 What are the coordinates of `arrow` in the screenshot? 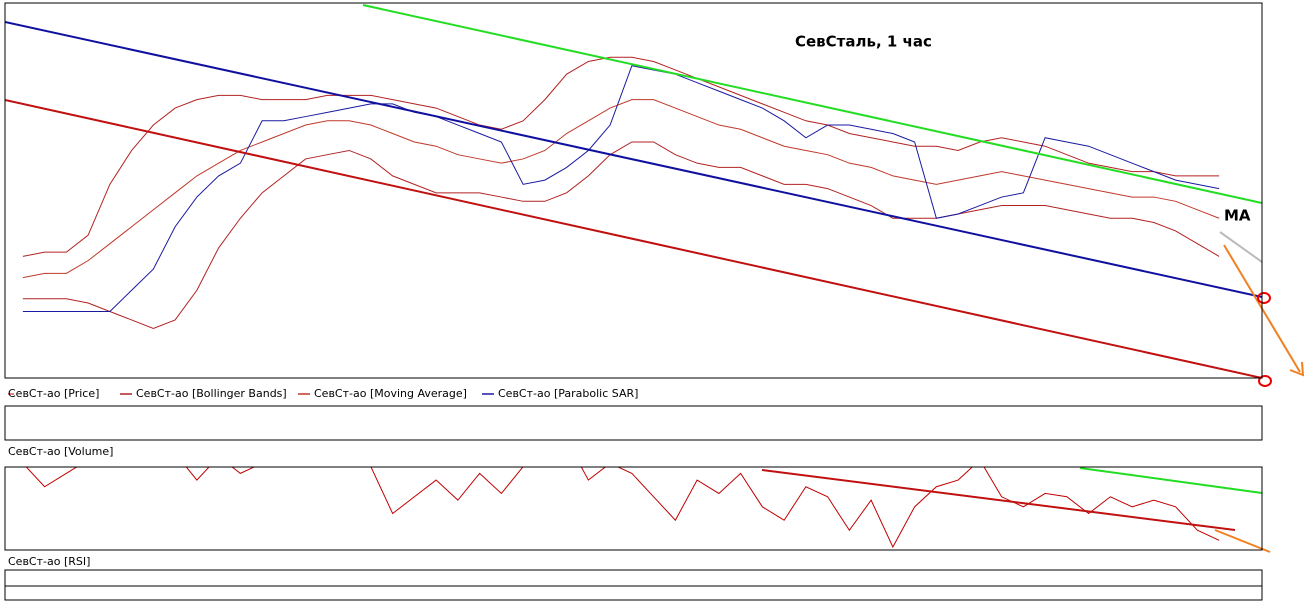 It's located at (1242, 541).